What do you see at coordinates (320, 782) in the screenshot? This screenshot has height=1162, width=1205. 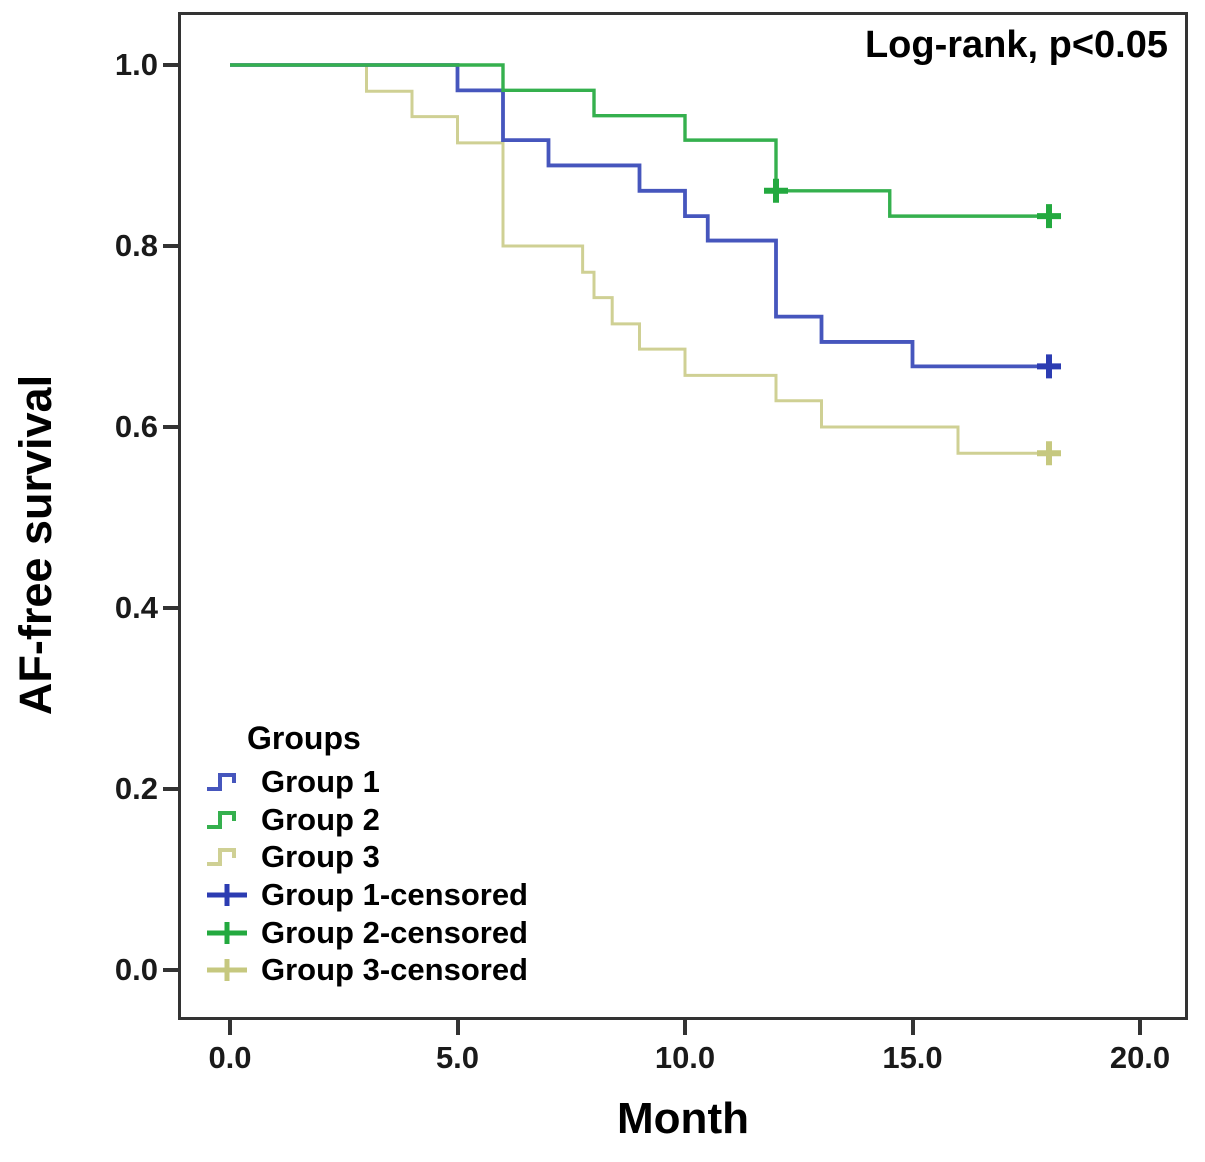 I see `legend-label: Group 1` at bounding box center [320, 782].